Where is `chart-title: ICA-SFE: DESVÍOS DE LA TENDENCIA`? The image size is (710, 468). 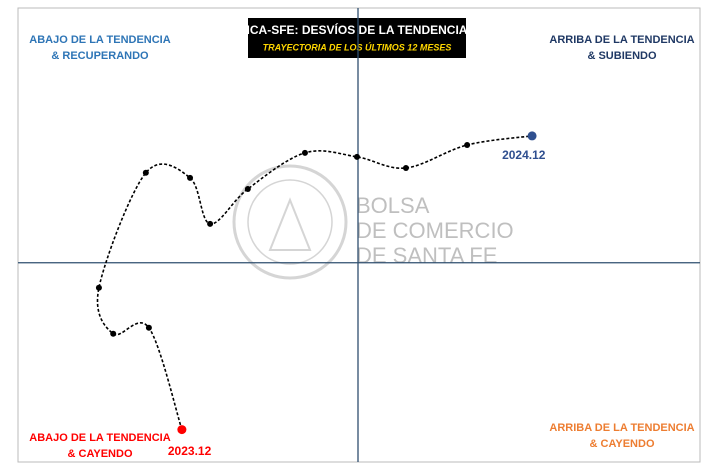 chart-title: ICA-SFE: DESVÍOS DE LA TENDENCIA is located at coordinates (357, 29).